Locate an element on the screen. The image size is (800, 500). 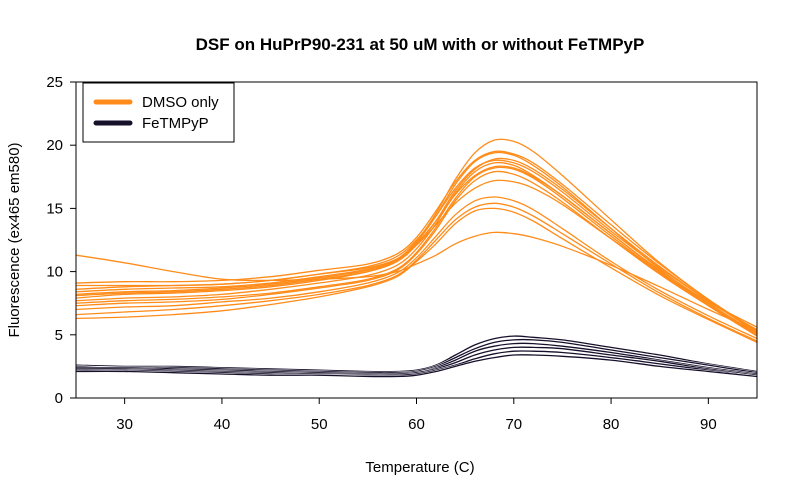
y-axis-label: Fluorescence (ex465 em580) is located at coordinates (14, 239).